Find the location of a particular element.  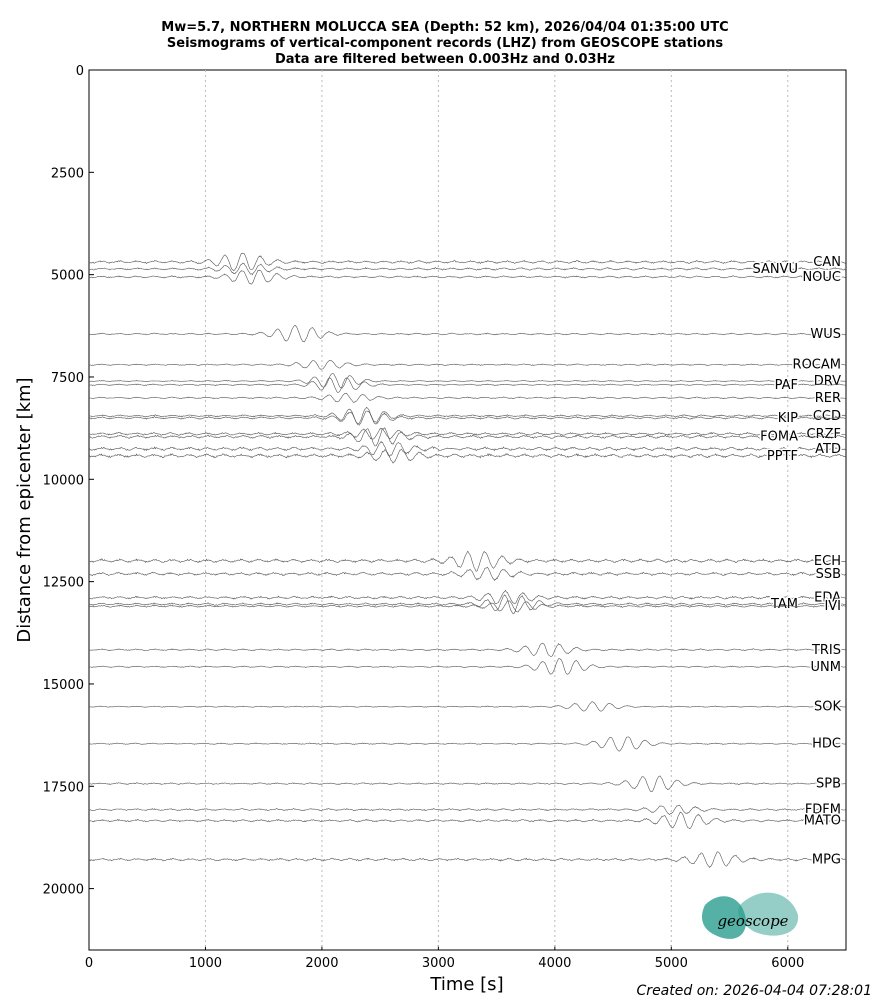

station-label: FDFM is located at coordinates (823, 810).